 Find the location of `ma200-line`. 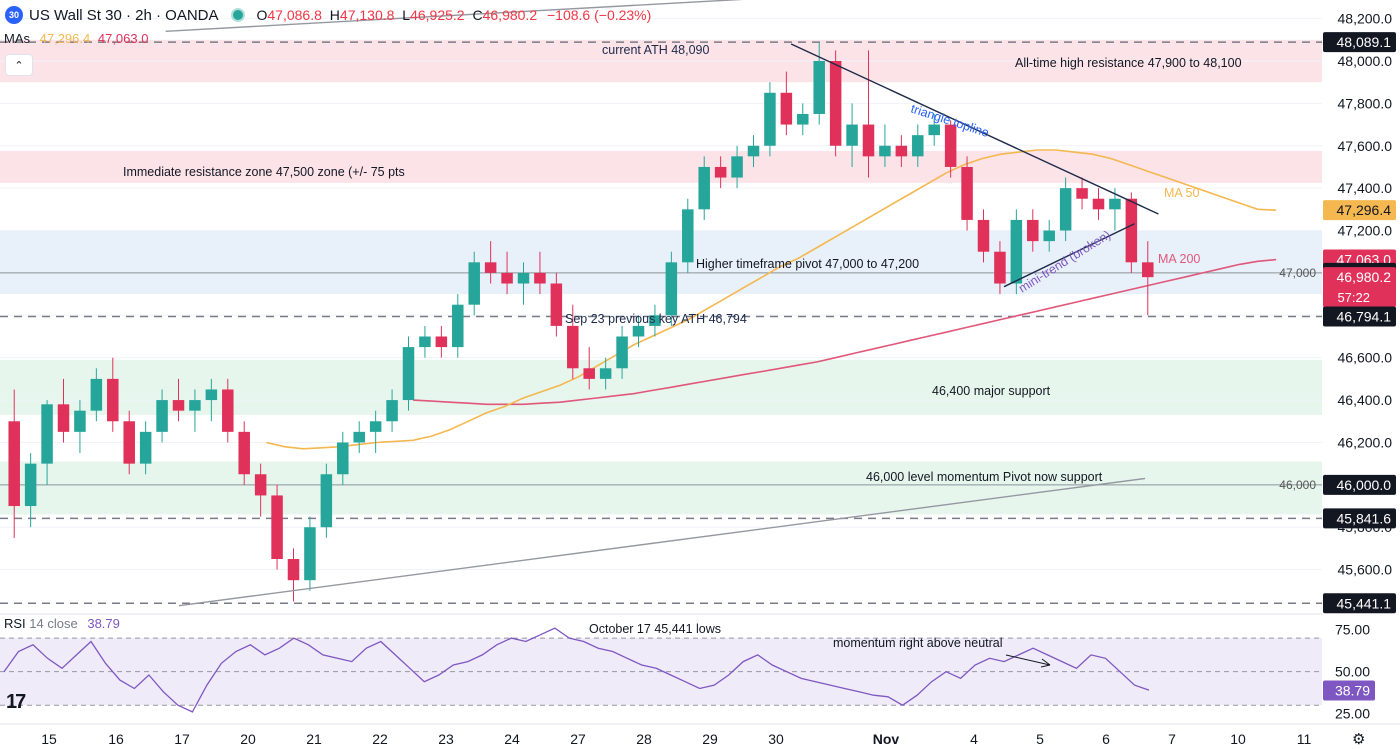

ma200-line is located at coordinates (845, 332).